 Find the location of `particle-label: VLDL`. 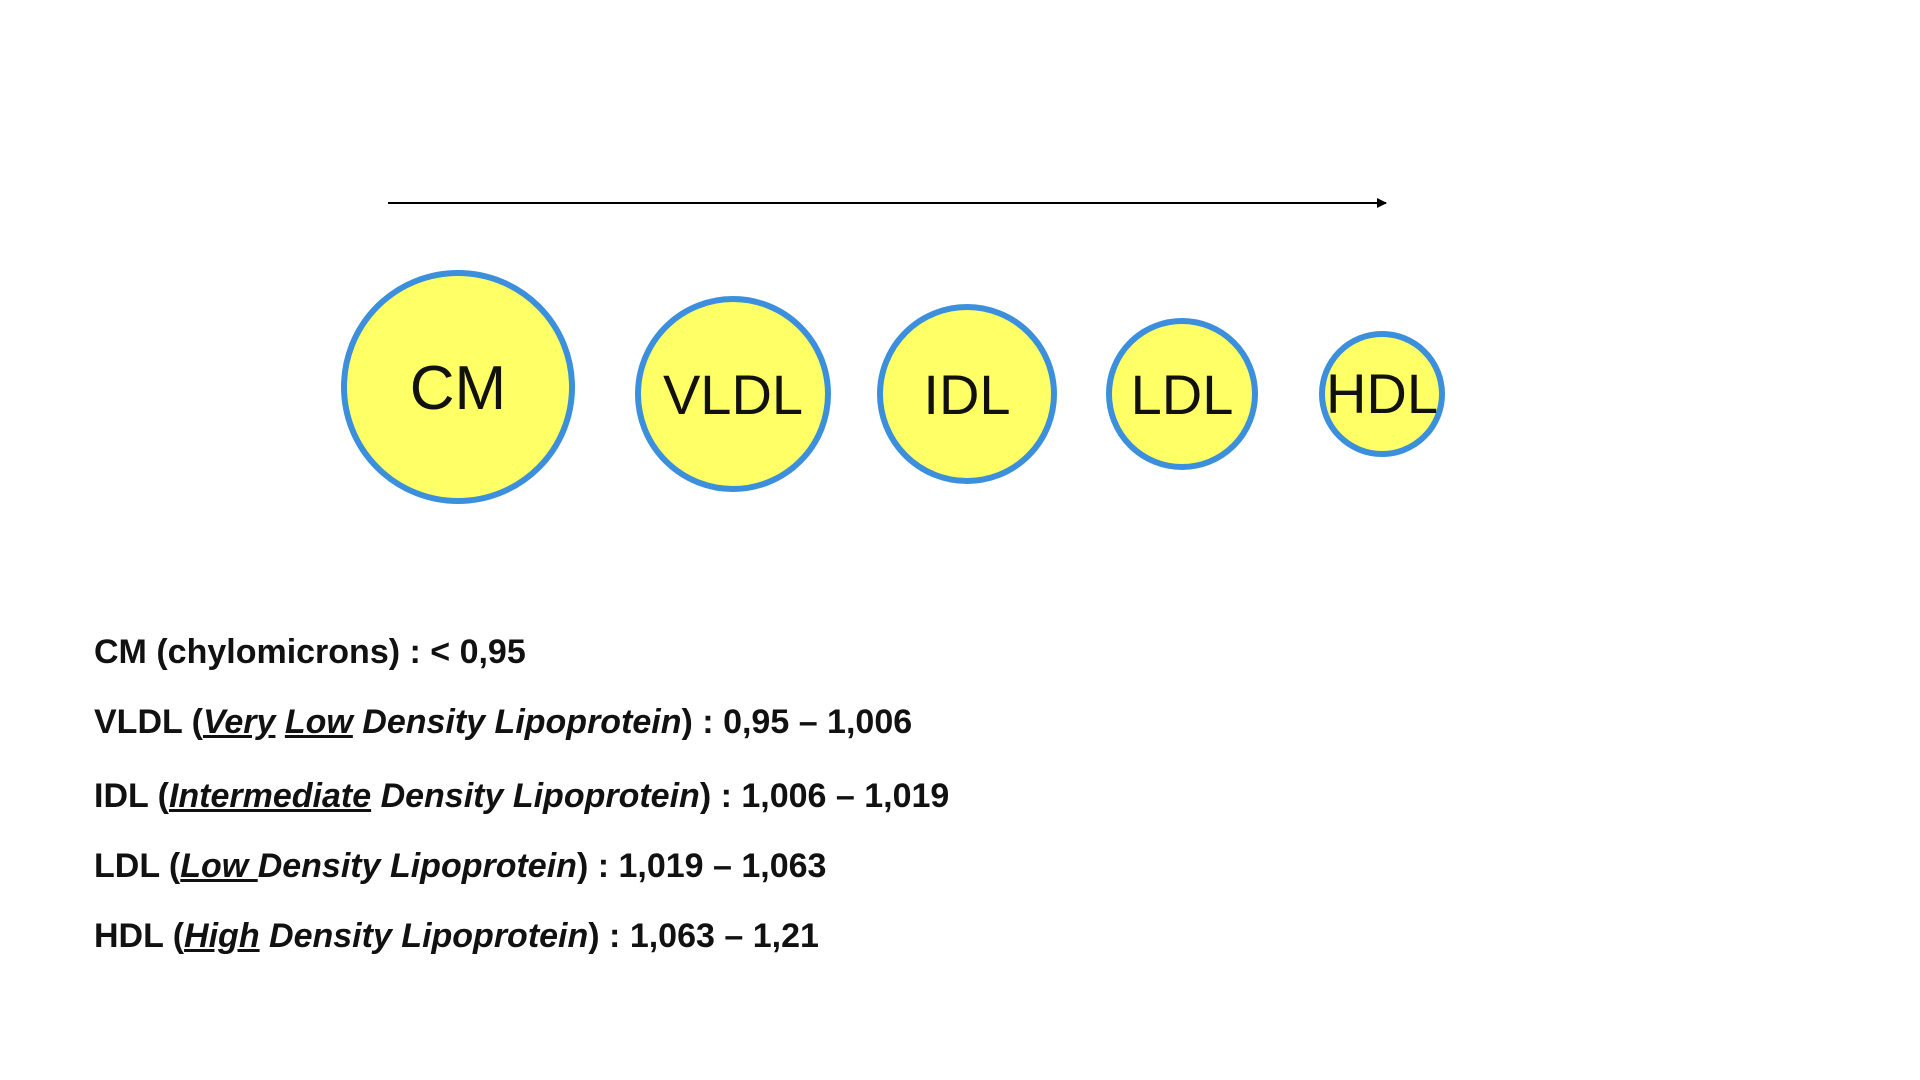

particle-label: VLDL is located at coordinates (733, 394).